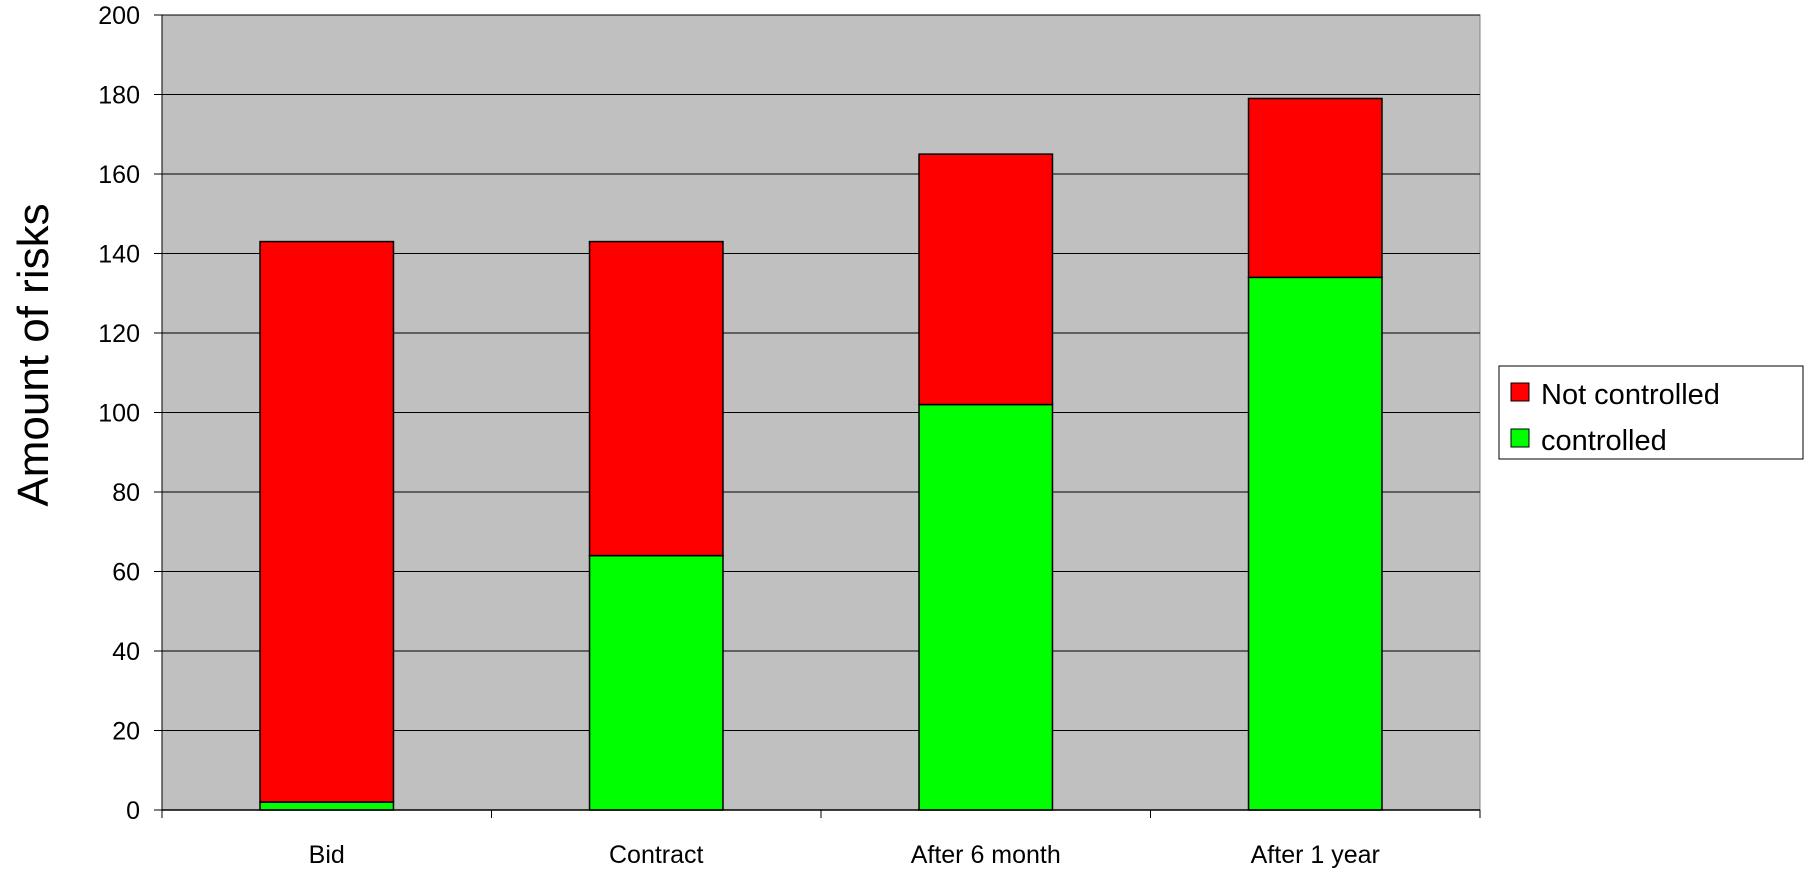  What do you see at coordinates (33, 354) in the screenshot?
I see `y-axis-title: Amount of risks` at bounding box center [33, 354].